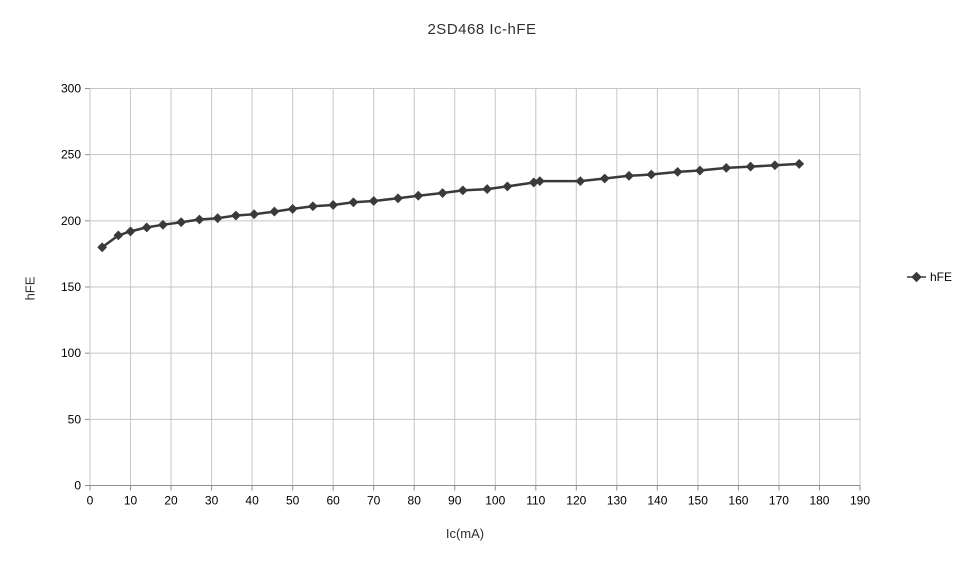  What do you see at coordinates (941, 277) in the screenshot?
I see `legend-label: hFE` at bounding box center [941, 277].